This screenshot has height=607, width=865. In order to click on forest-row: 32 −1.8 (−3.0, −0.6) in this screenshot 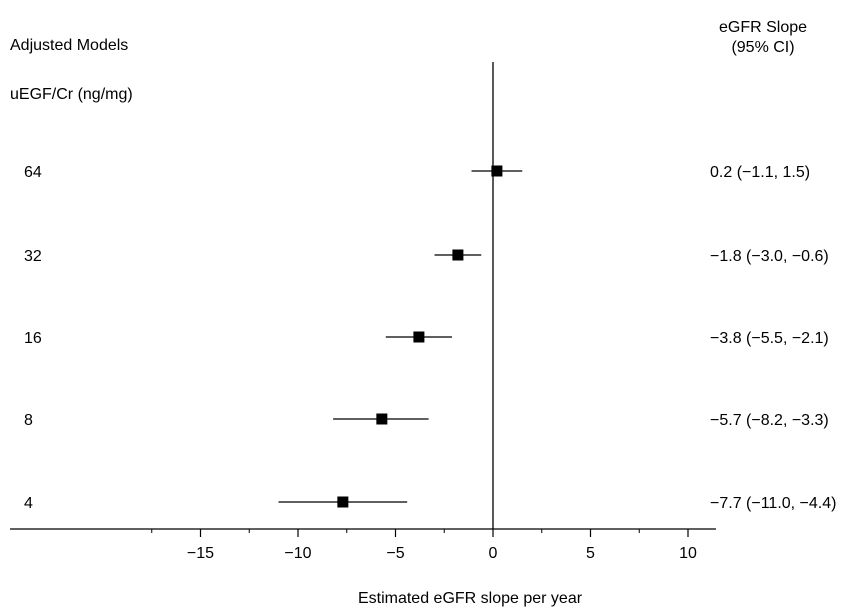, I will do `click(426, 256)`.